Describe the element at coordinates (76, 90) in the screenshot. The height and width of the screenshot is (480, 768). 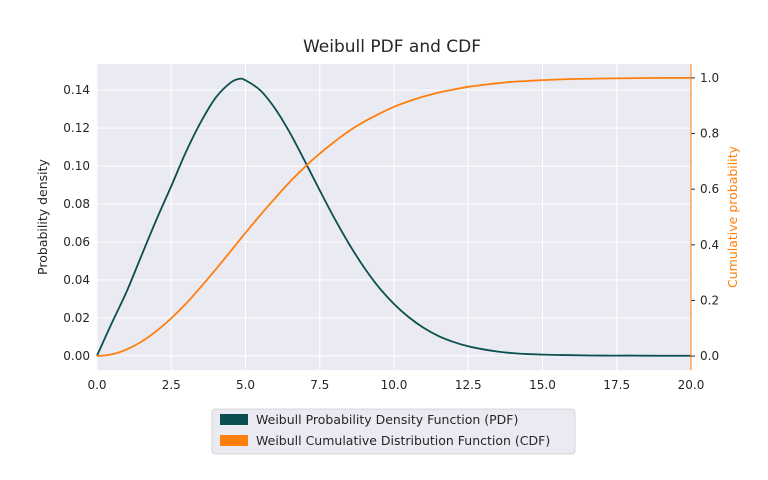
I see `y-tick-label: 0.14` at that location.